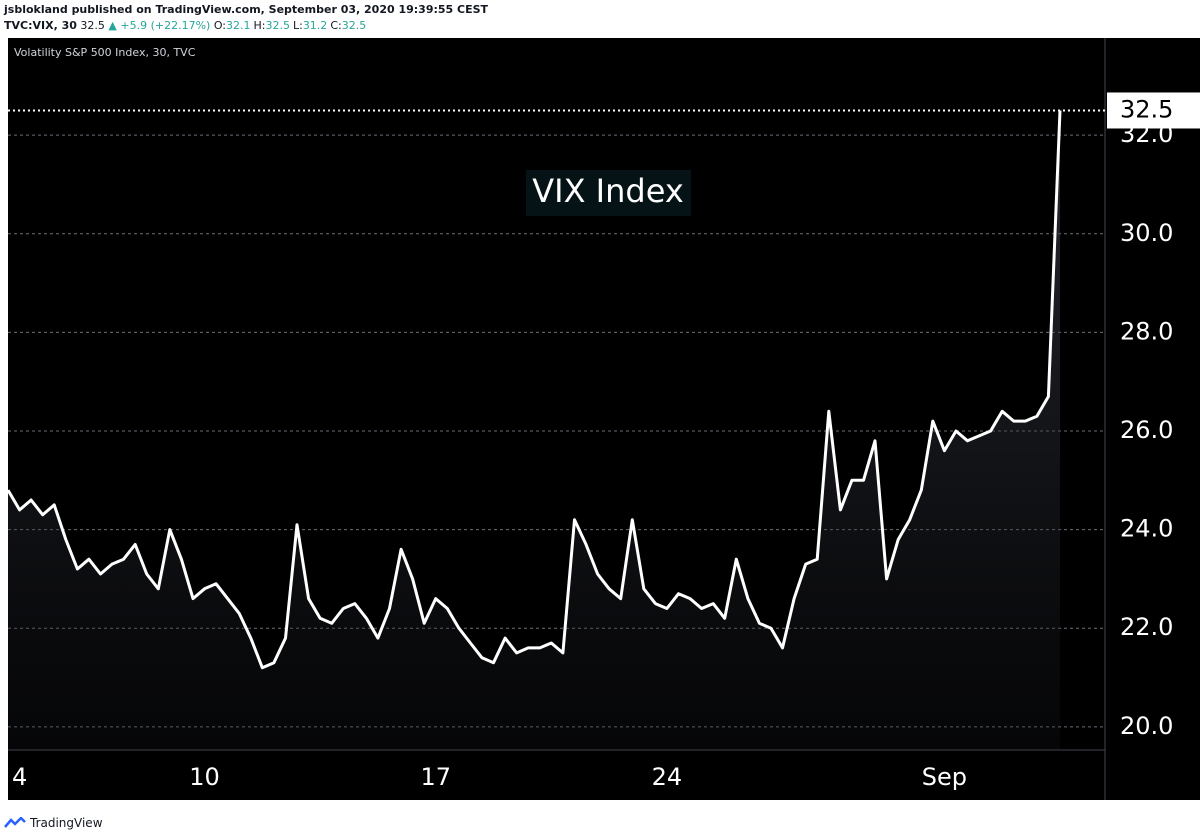 The image size is (1200, 840). I want to click on ohlc: O:32.1 H:32.5 L:31.2 C:32.5, so click(291, 25).